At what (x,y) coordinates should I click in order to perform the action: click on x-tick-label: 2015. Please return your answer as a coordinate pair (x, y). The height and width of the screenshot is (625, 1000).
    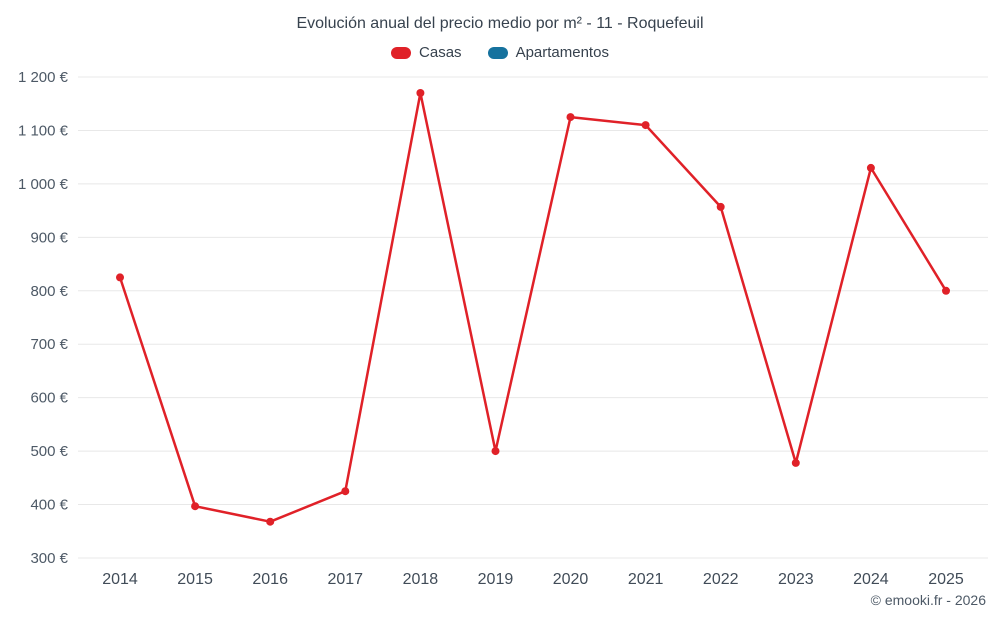
    Looking at the image, I should click on (195, 579).